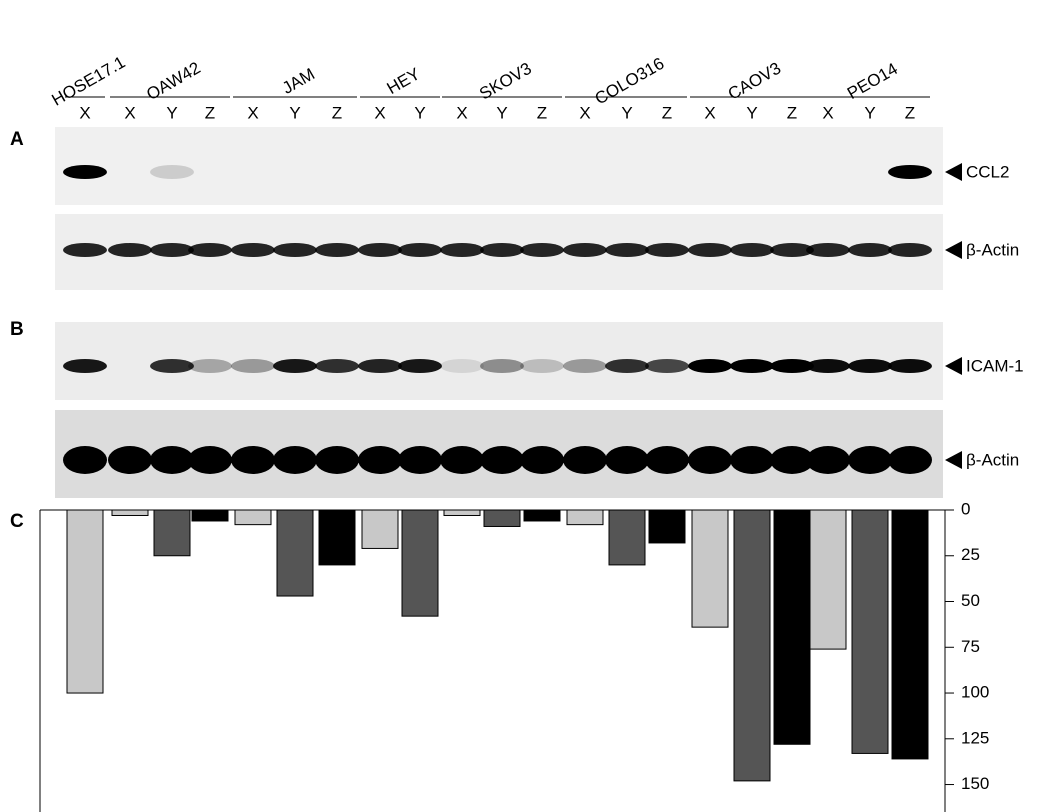 This screenshot has width=1042, height=812. I want to click on y-tick-label: 150, so click(975, 783).